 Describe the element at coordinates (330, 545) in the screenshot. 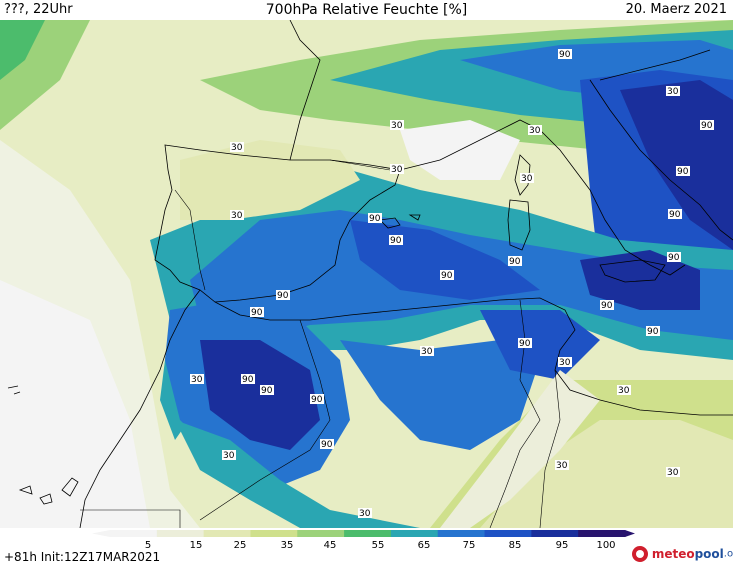

I see `colorbar-tick-label: 45` at that location.